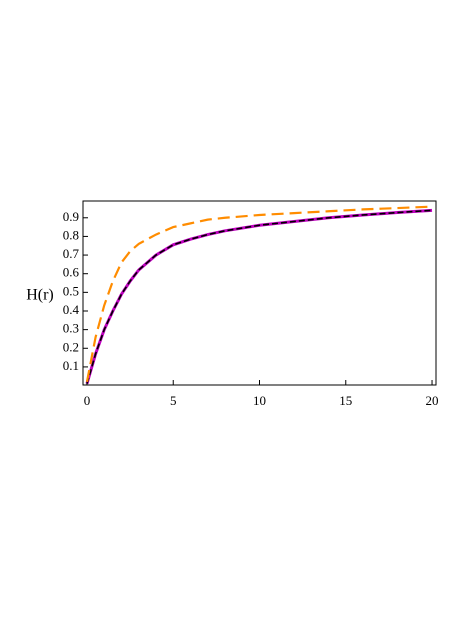 This screenshot has width=474, height=619. I want to click on x-tick-label: 5, so click(173, 400).